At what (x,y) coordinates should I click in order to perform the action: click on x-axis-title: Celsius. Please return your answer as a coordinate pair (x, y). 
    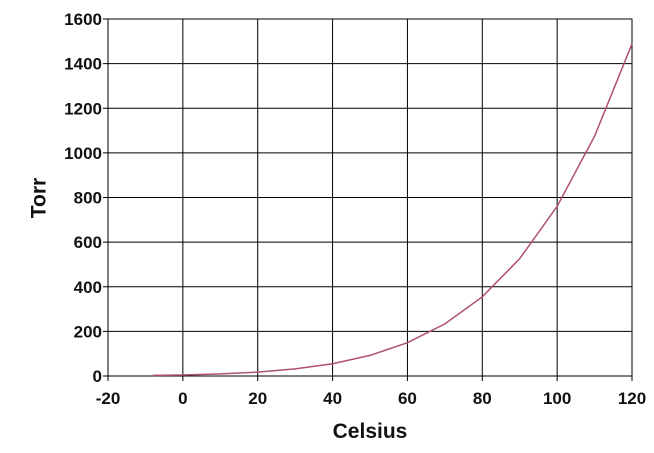
    Looking at the image, I should click on (370, 431).